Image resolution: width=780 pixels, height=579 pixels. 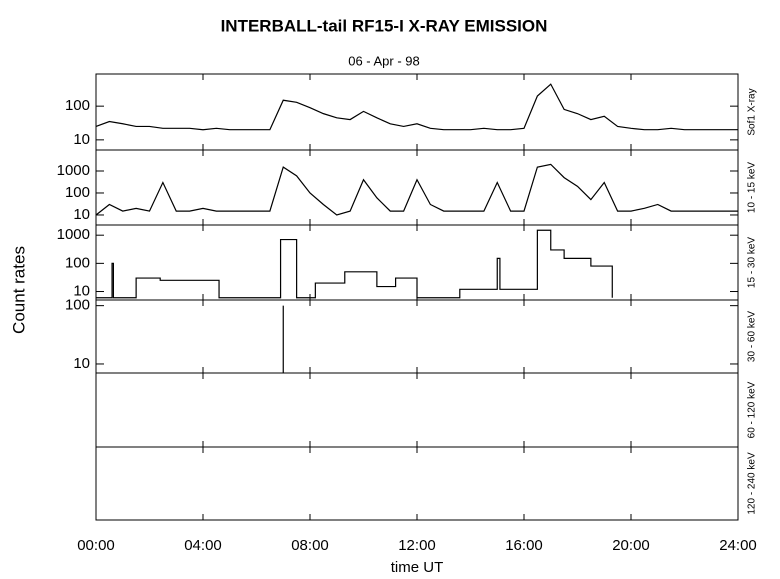 I want to click on panel-label: 10 - 15 keV, so click(x=752, y=187).